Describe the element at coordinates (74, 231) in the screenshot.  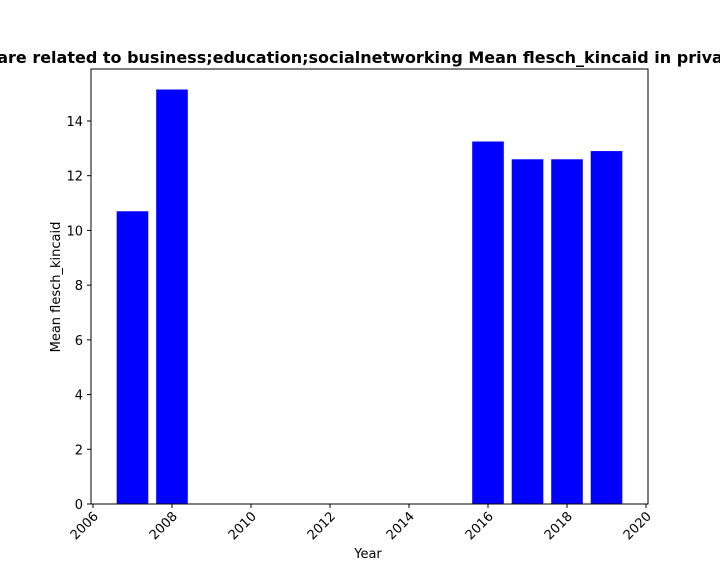
I see `y-tick-label: 10` at that location.